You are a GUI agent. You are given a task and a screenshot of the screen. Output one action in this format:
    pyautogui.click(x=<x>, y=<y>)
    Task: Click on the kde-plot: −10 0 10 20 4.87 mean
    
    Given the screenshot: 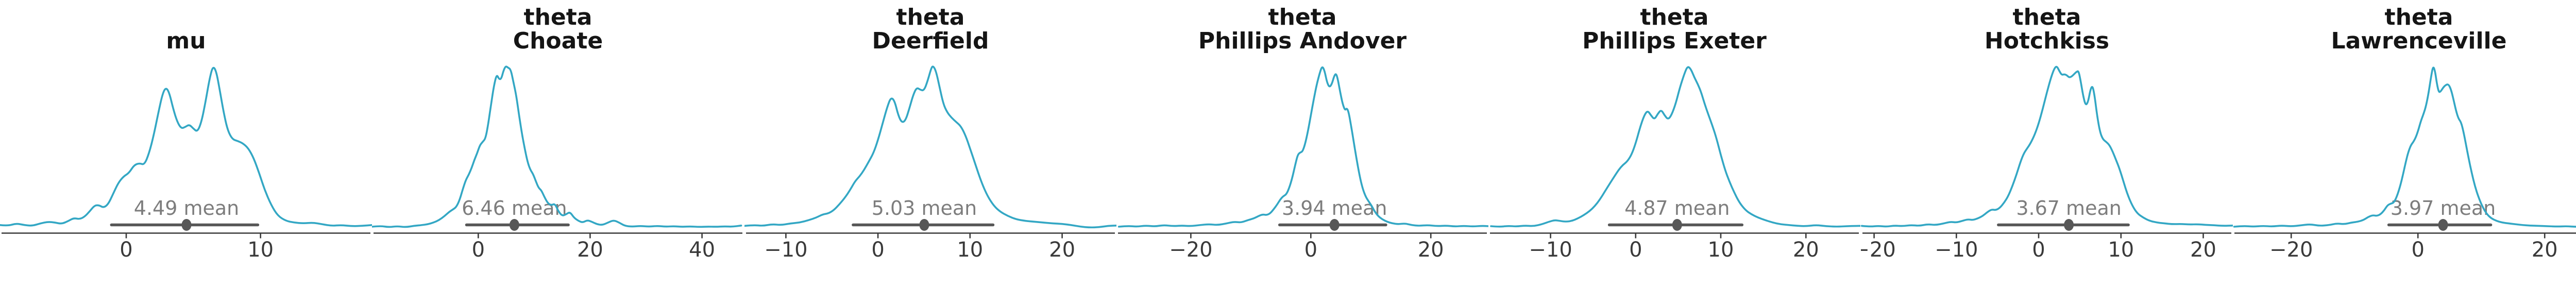 What is the action you would take?
    pyautogui.click(x=1675, y=164)
    